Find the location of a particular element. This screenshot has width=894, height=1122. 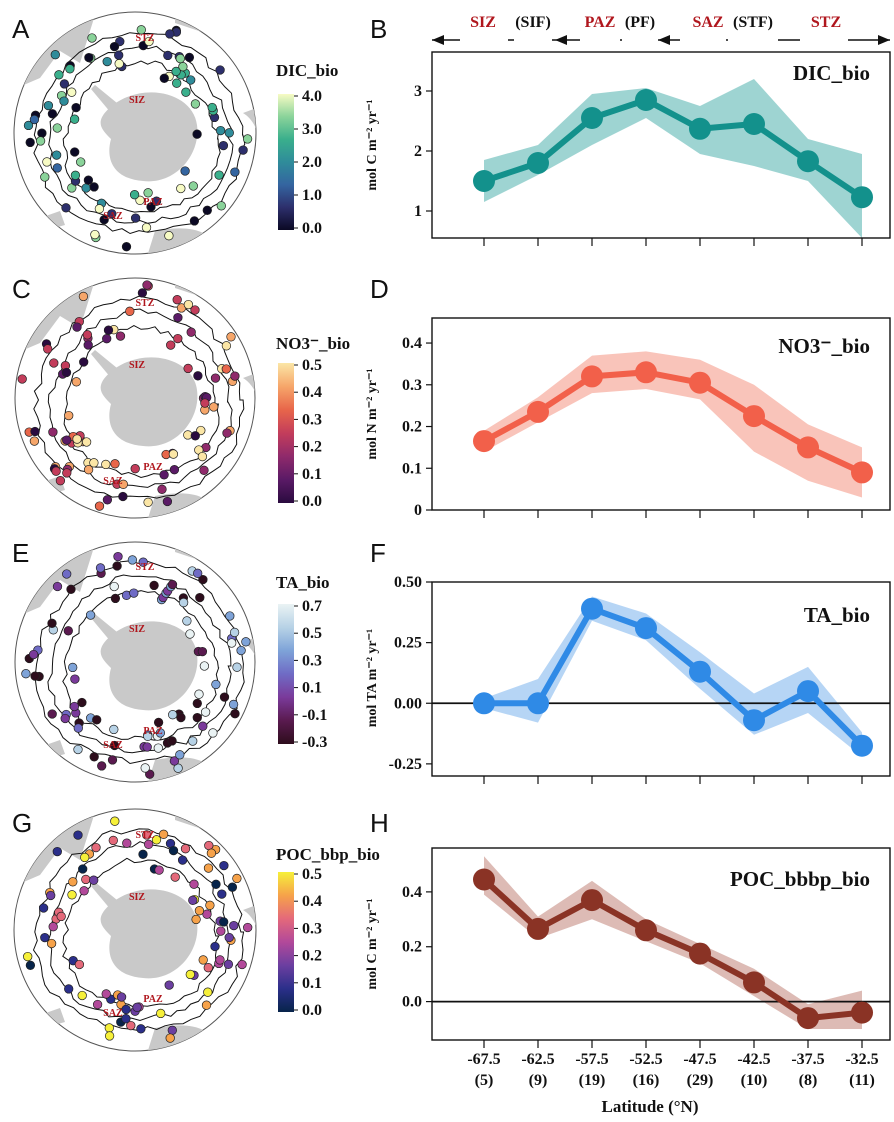

y-tick-label: 0.1 is located at coordinates (412, 468).